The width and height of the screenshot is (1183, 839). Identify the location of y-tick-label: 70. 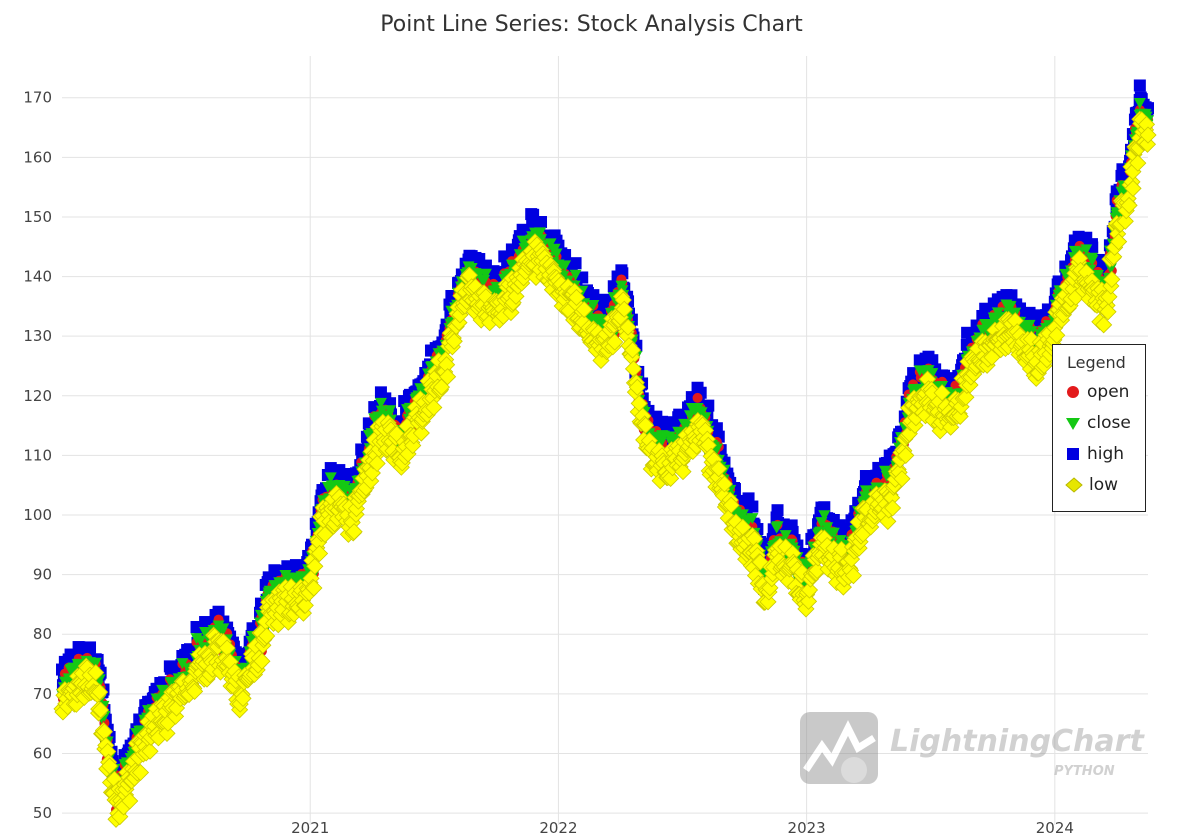
(42, 694).